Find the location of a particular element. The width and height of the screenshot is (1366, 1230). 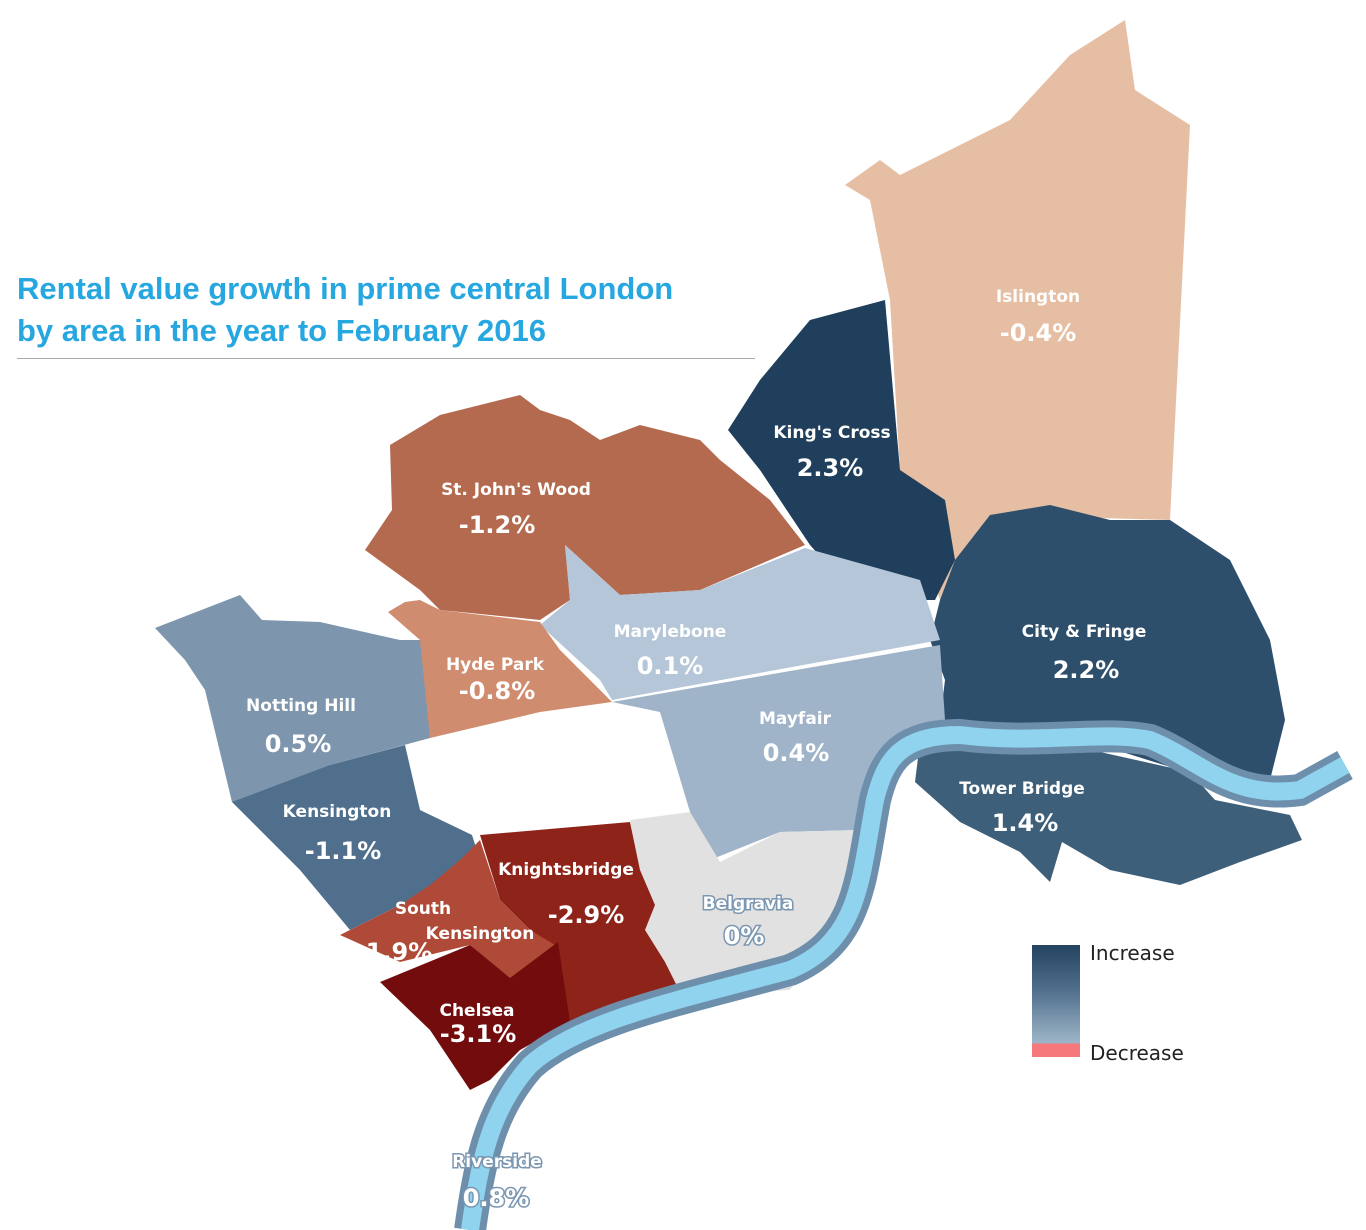

label-chelsea-name: Chelsea is located at coordinates (476, 1011).